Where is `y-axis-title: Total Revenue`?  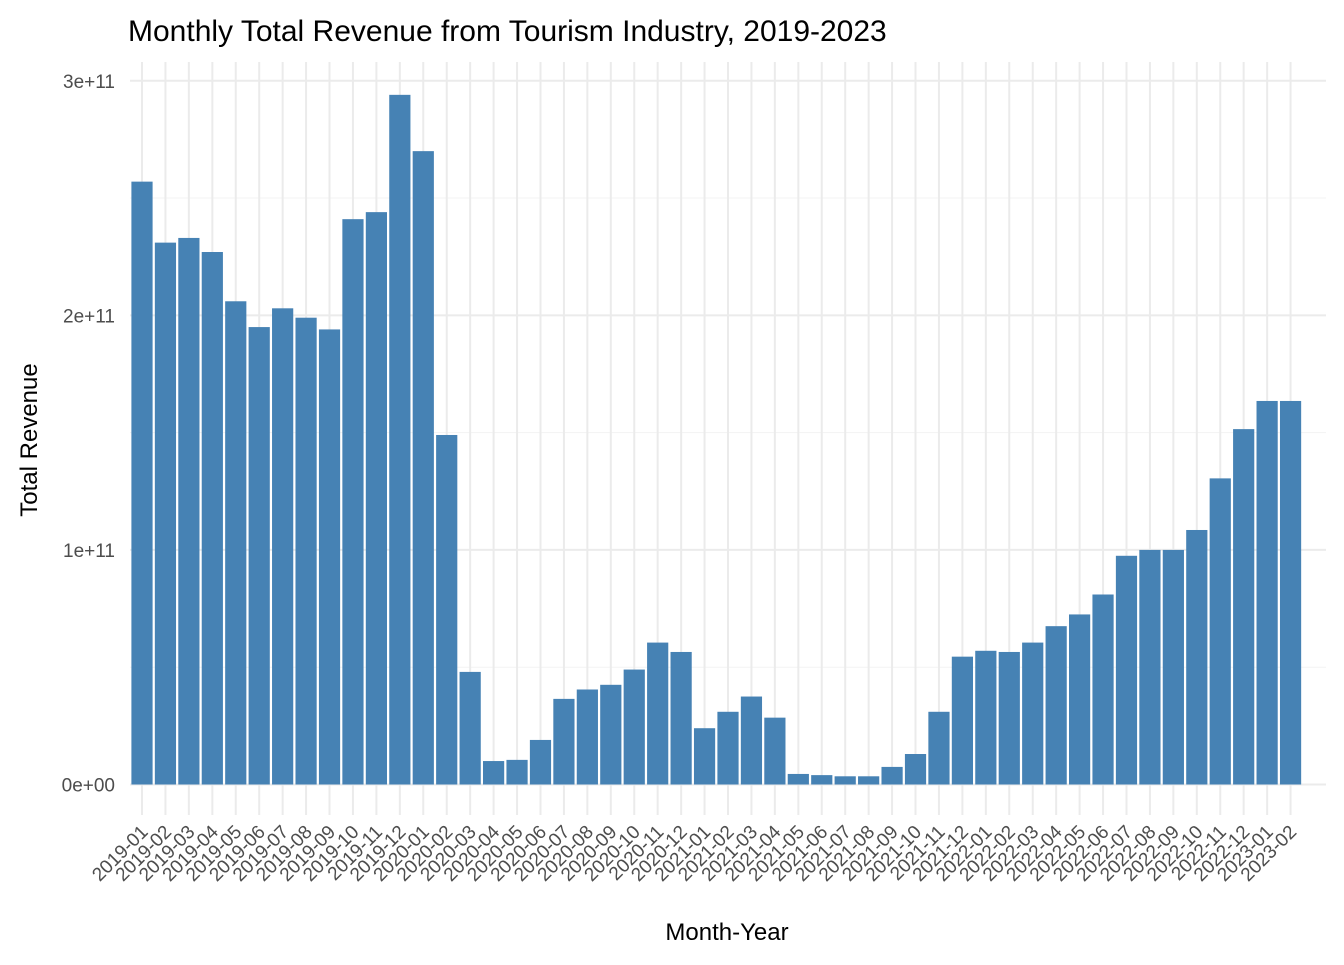
y-axis-title: Total Revenue is located at coordinates (29, 439).